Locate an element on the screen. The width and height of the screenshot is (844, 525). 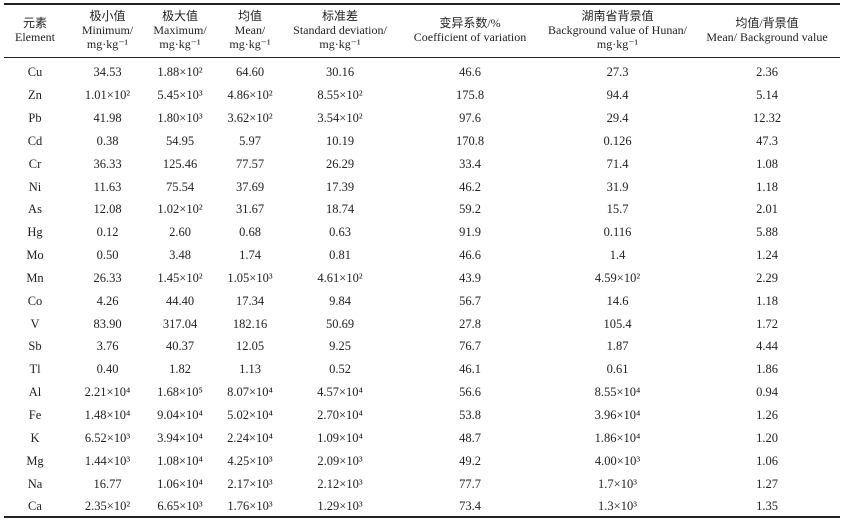
value-cell: 2.21×10⁴ is located at coordinates (107, 392).